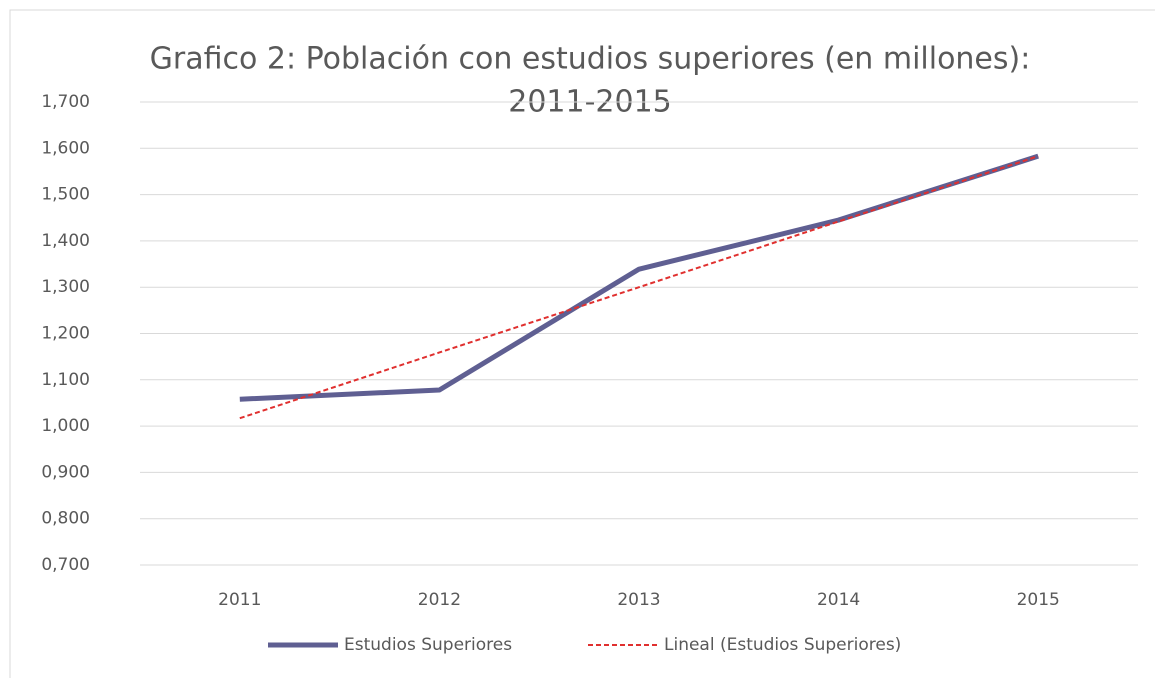 This screenshot has width=1155, height=678. Describe the element at coordinates (65, 241) in the screenshot. I see `y-tick-label: 1,400` at that location.